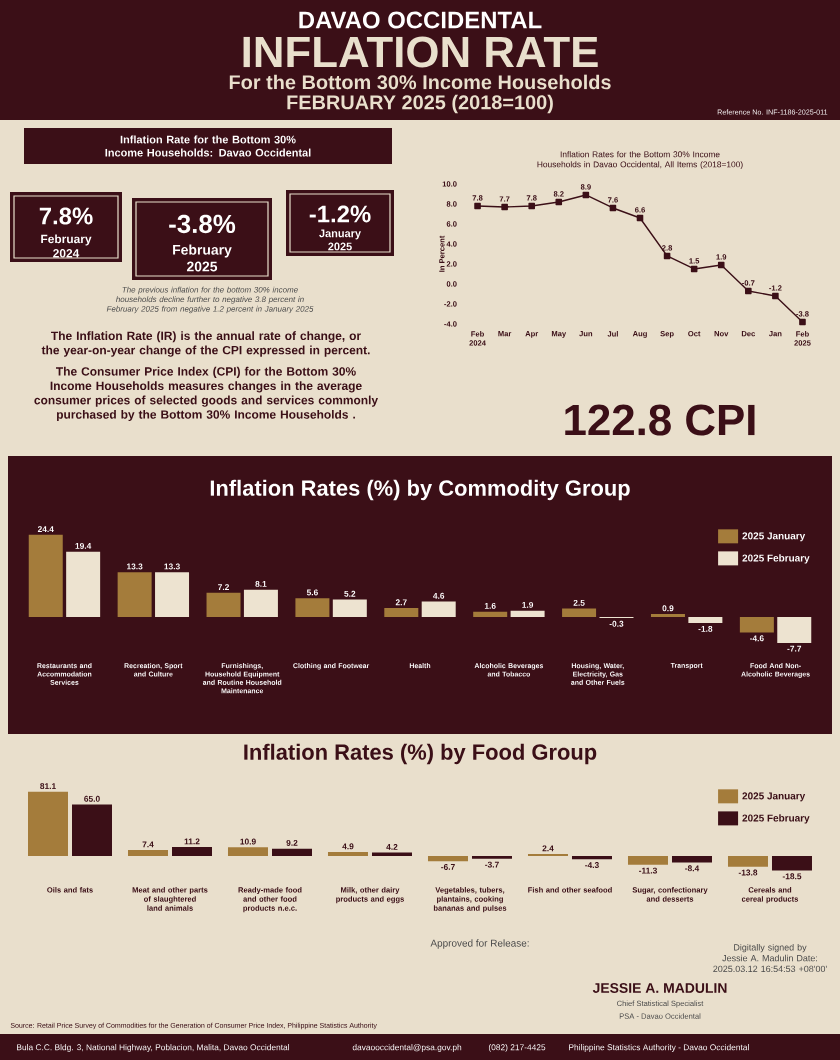 The height and width of the screenshot is (1060, 840). Describe the element at coordinates (420, 104) in the screenshot. I see `text: FEBRUARY 2025 (2018=100)` at that location.